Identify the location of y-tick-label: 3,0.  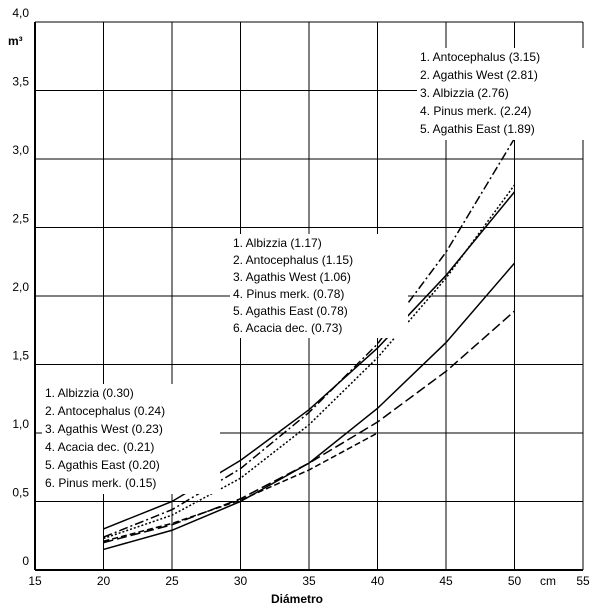
(20, 150).